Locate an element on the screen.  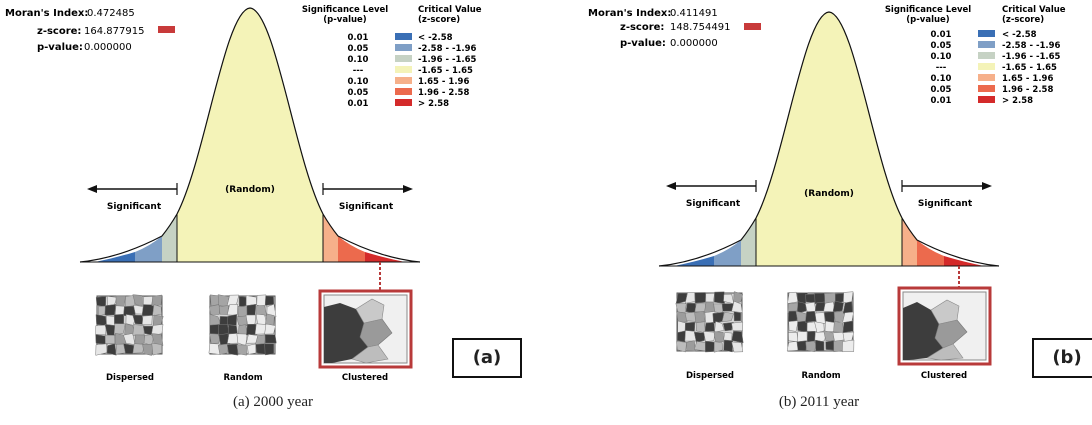
z-score-value: 164.877915 is located at coordinates (114, 31).